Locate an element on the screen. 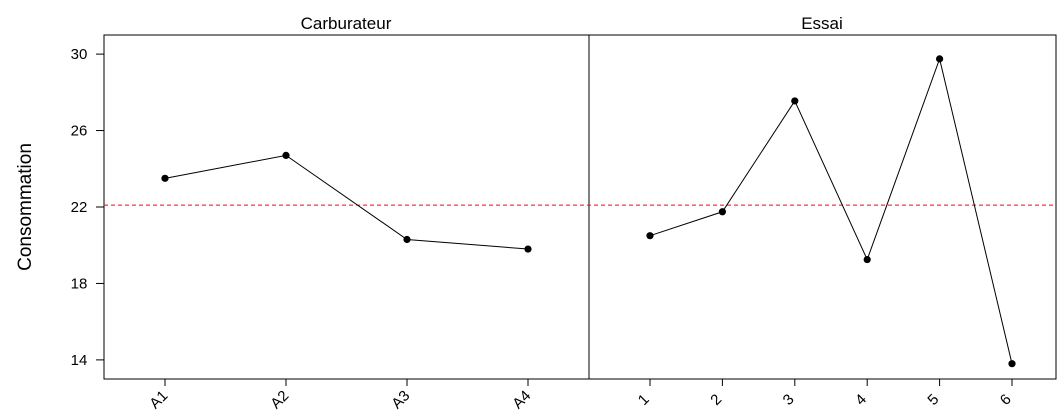 This screenshot has width=1060, height=414. panel-title-essai: Essai is located at coordinates (822, 23).